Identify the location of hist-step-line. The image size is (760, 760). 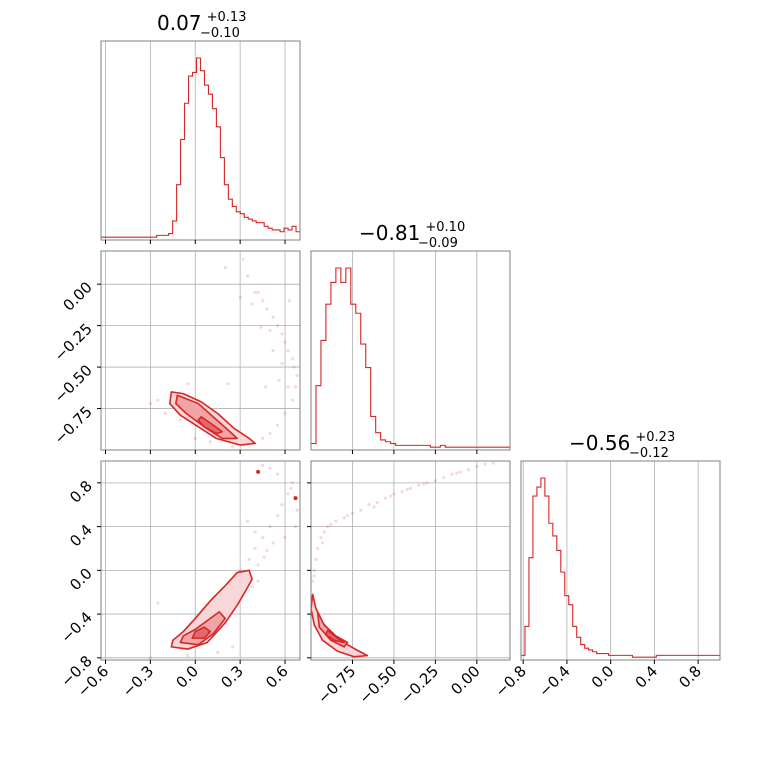
(620, 567).